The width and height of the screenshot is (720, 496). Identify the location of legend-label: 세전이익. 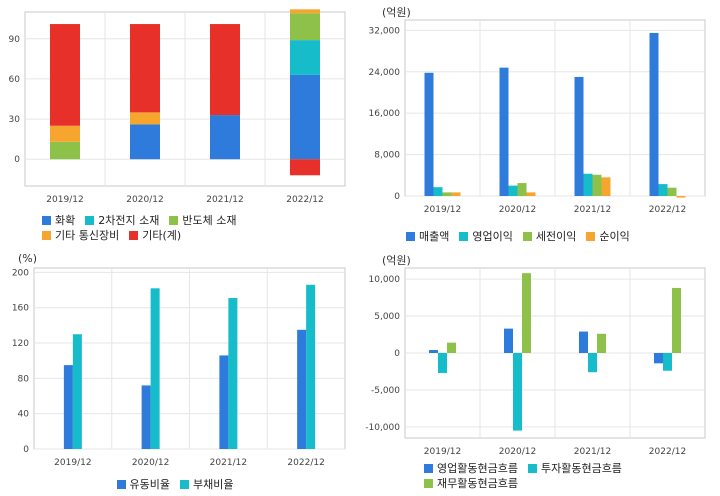
(556, 236).